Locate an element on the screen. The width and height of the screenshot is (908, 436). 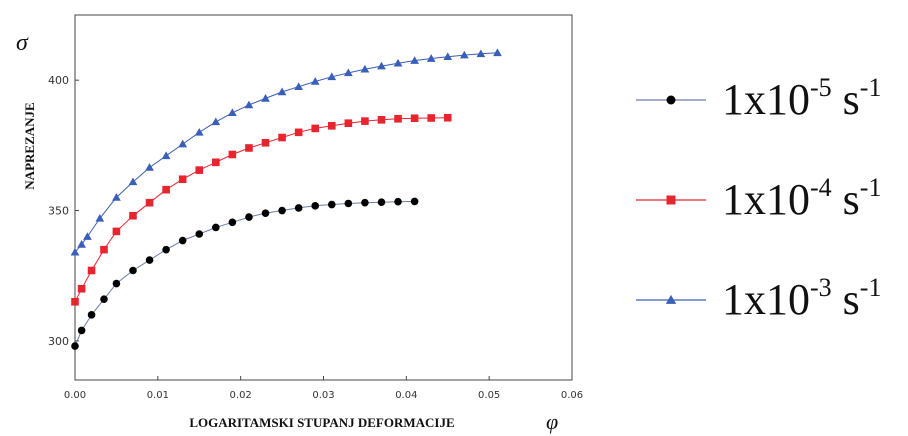
legend-swatch-triangle is located at coordinates (671, 299).